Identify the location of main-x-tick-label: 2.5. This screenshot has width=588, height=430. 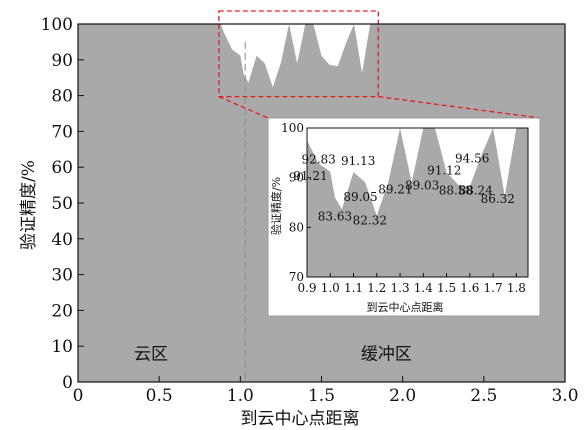
(483, 396).